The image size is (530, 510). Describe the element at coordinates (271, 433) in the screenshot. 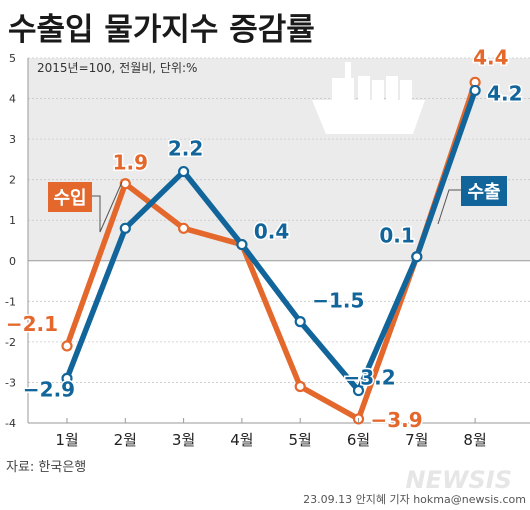

I see `x-axis-ticks: 1월 2월 3월 4월 5월 6월 7월 8월` at that location.